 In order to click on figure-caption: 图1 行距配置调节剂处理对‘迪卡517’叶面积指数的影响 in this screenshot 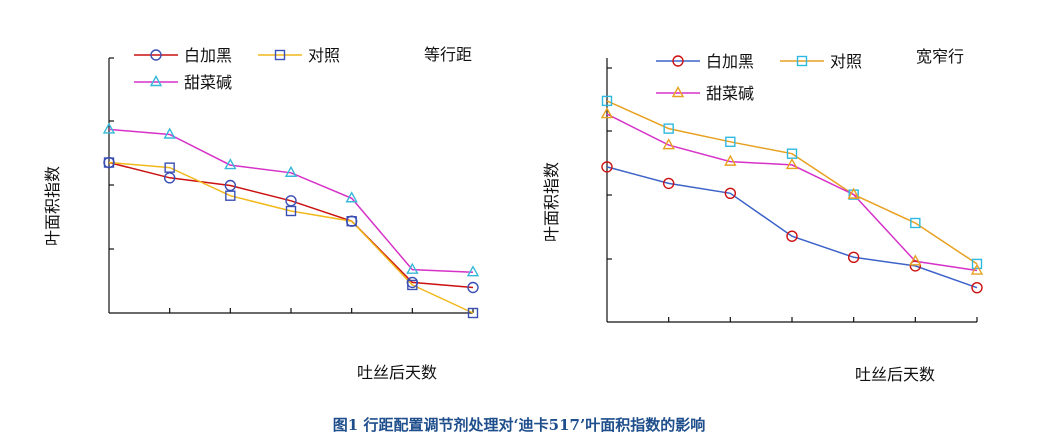, I will do `click(519, 425)`.